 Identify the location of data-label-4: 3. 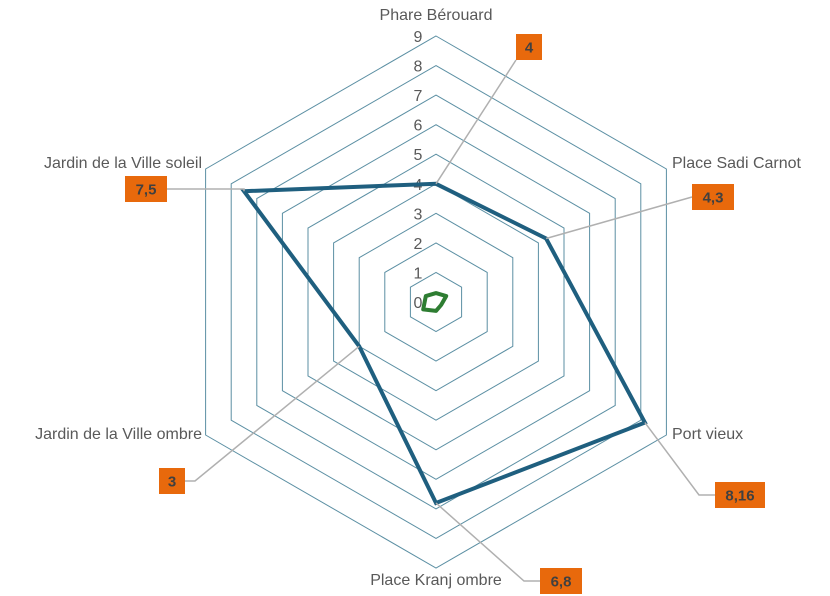
(172, 482).